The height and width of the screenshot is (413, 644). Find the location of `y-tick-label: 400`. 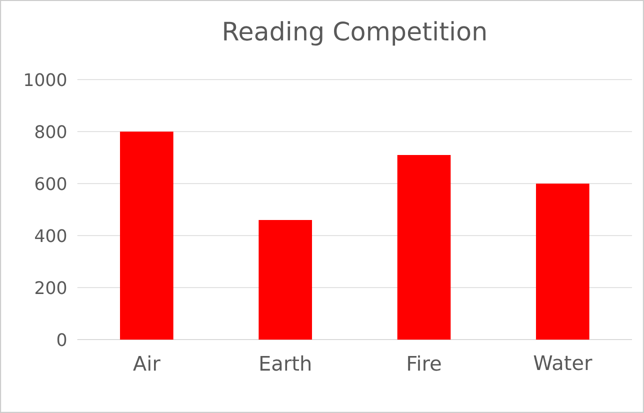

y-tick-label: 400 is located at coordinates (50, 235).